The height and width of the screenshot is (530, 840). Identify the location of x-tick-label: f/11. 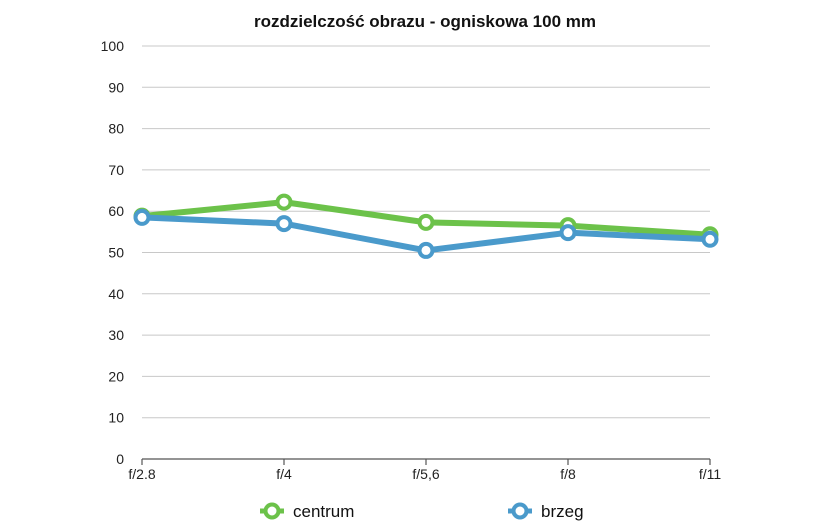
(710, 474).